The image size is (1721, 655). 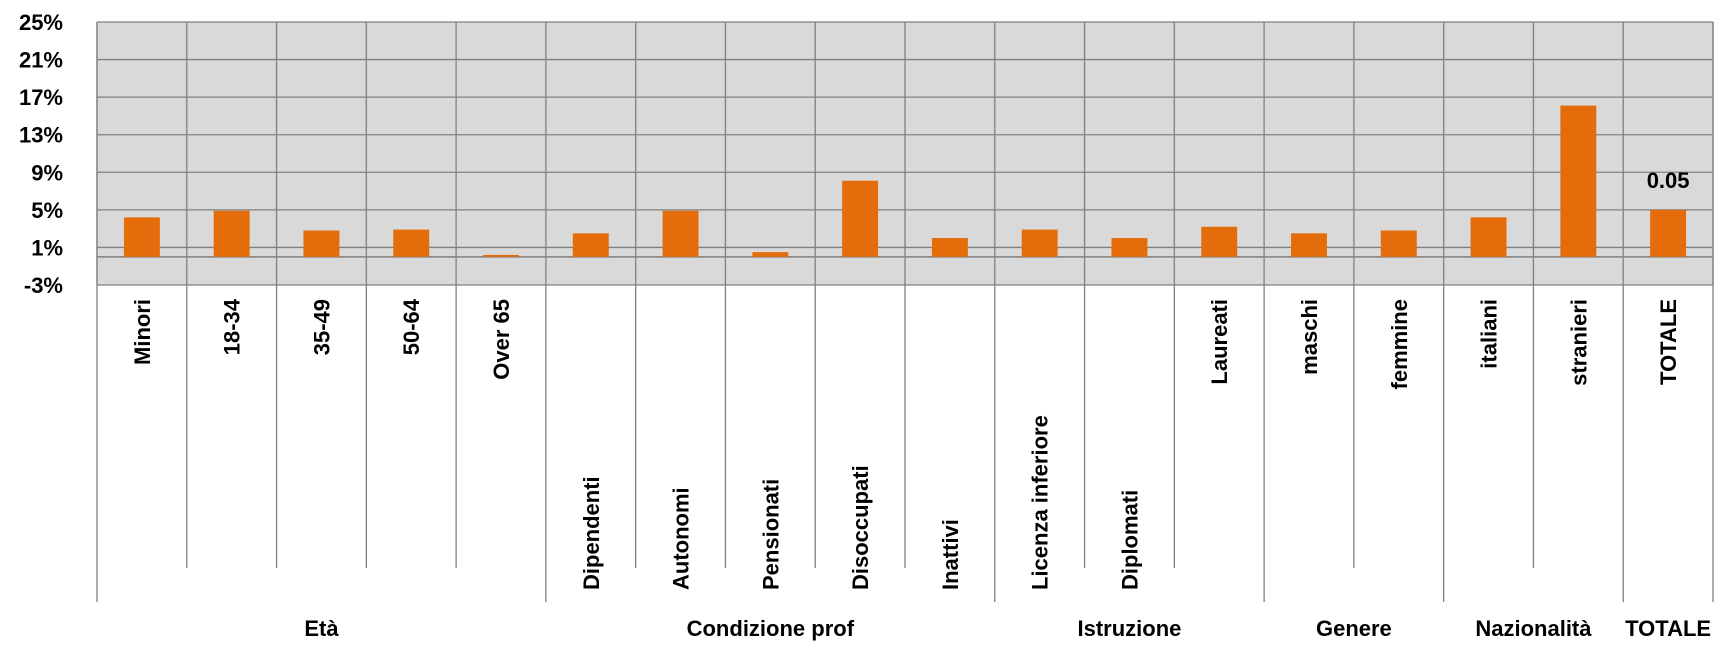 I want to click on category-label: Inattivi, so click(x=950, y=554).